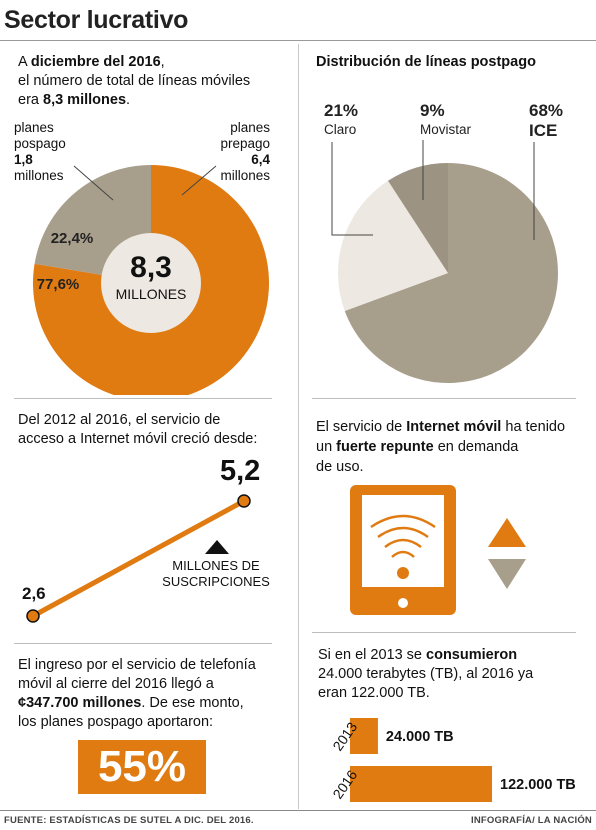 This screenshot has width=596, height=830. I want to click on bar-value-label-2016: 122.000 TB, so click(538, 785).